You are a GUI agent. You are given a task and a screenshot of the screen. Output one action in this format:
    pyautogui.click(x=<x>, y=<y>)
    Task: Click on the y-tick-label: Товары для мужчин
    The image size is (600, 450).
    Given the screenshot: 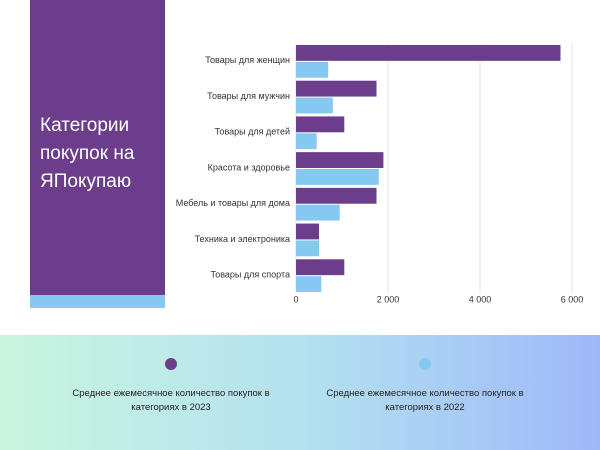 What is the action you would take?
    pyautogui.click(x=248, y=96)
    